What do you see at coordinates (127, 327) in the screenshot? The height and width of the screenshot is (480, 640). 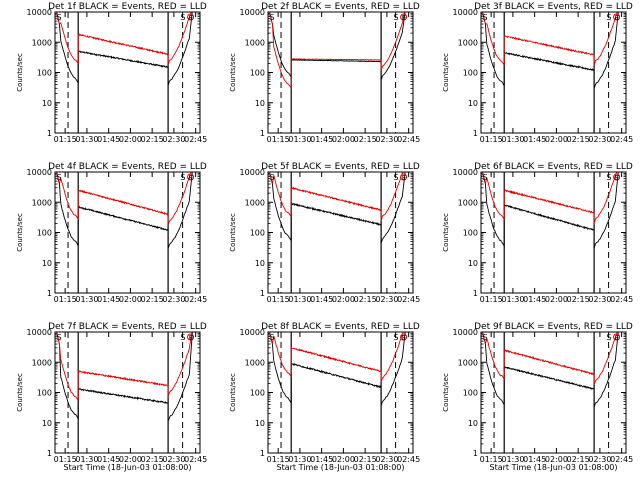 I see `panel-title: Det 7f BLACK = Events, RED = LLD` at bounding box center [127, 327].